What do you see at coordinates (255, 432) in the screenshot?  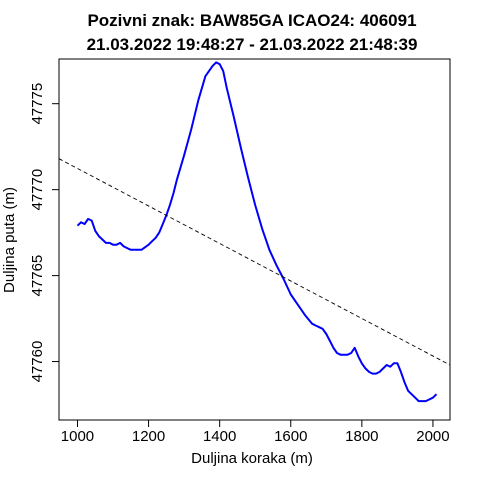 I see `x-axis: 1000 1200 1400 1600 1800 2000` at bounding box center [255, 432].